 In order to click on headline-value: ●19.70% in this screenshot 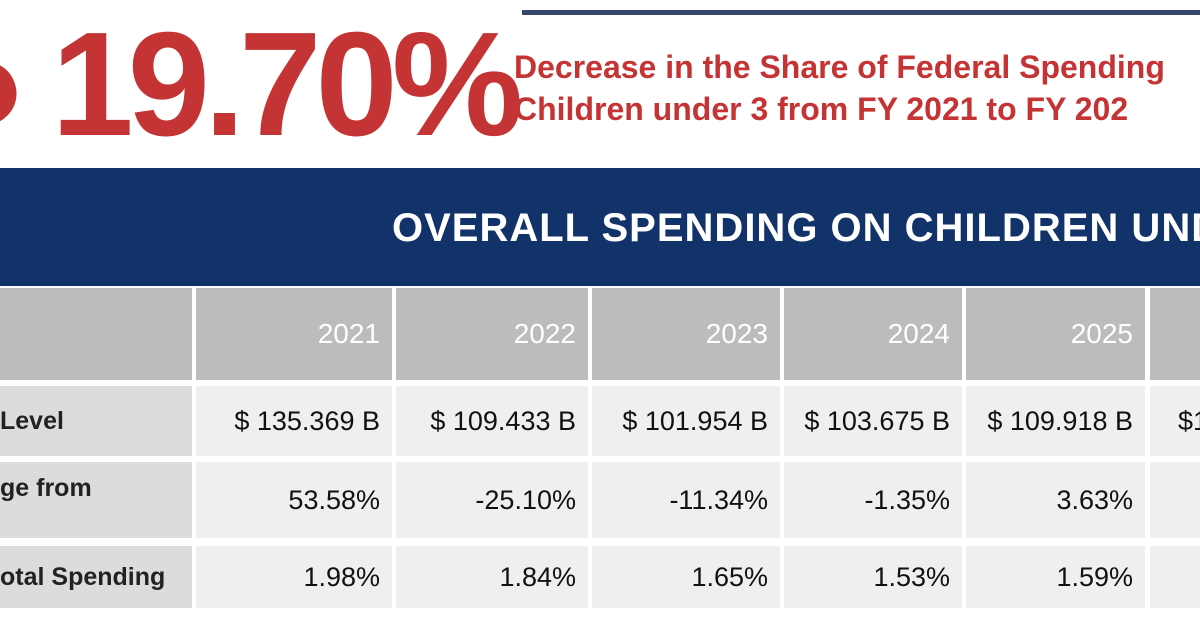, I will do `click(261, 85)`.